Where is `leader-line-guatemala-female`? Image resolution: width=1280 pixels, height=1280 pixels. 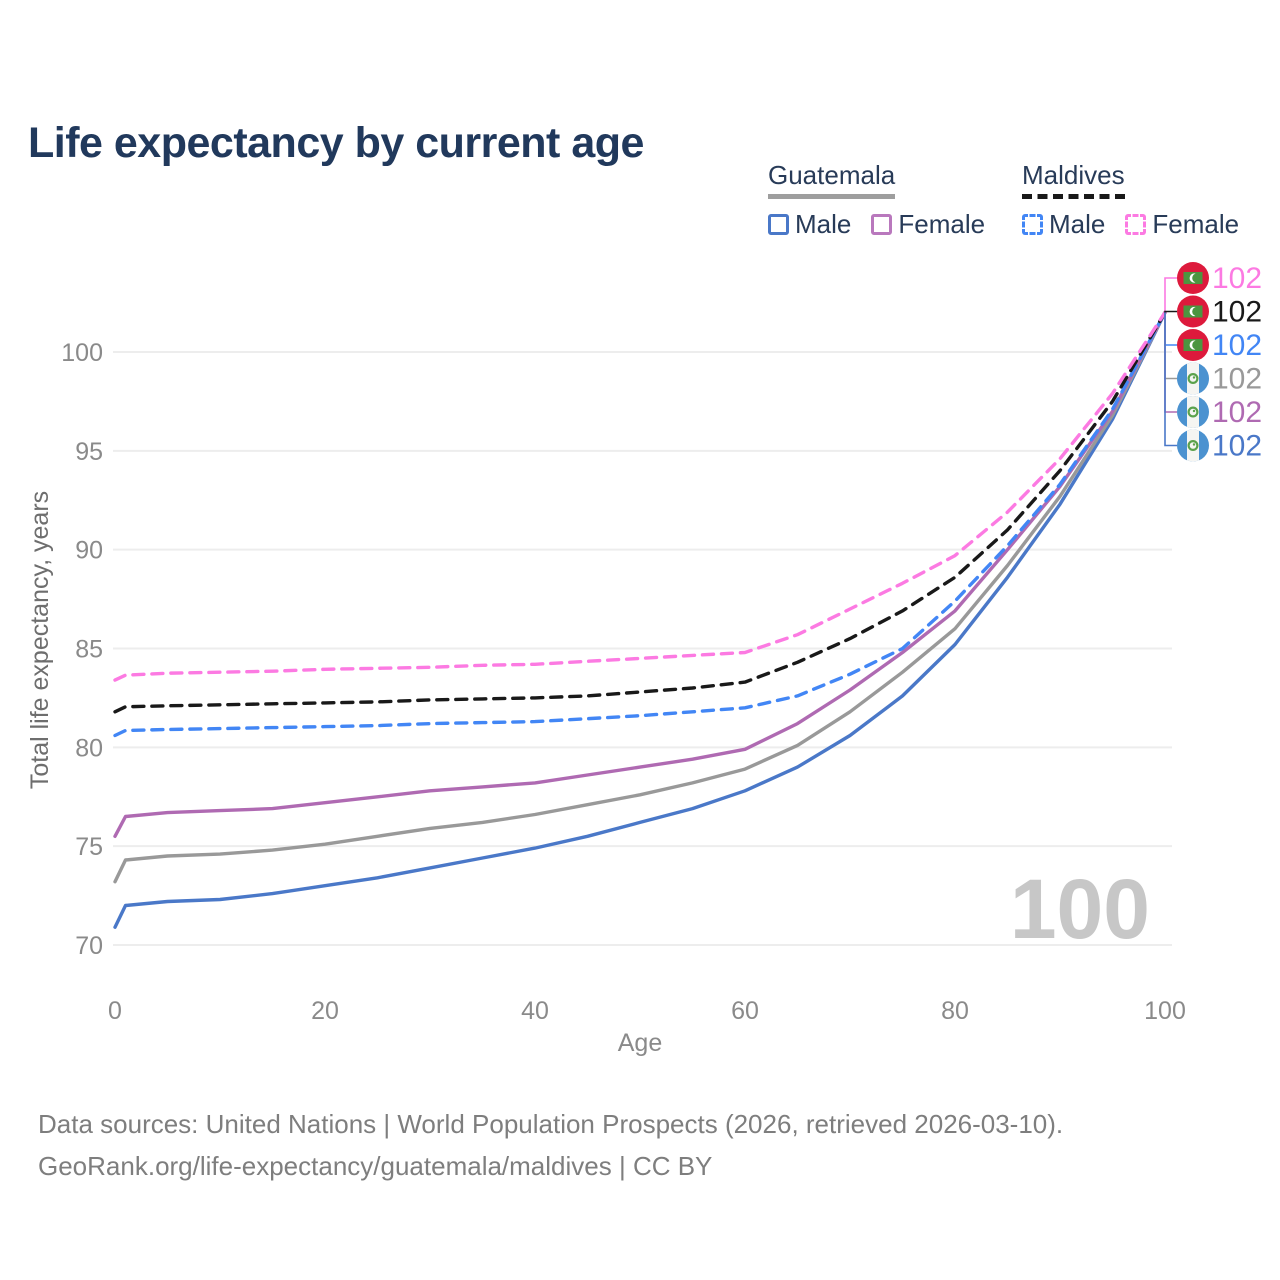 leader-line-guatemala-female is located at coordinates (1170, 362).